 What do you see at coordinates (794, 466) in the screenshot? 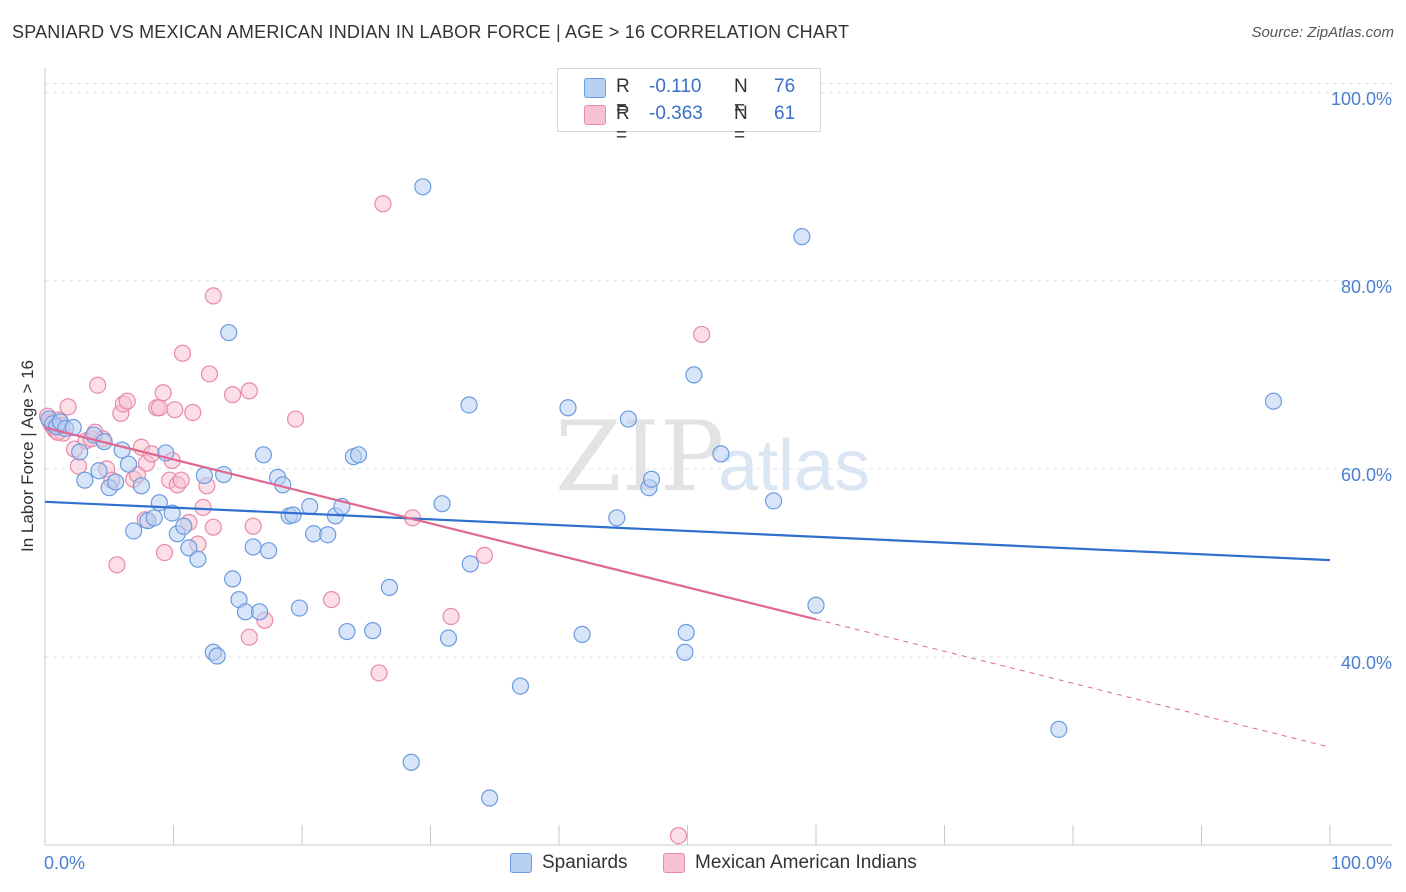
I see `watermark-atlas: atlas` at bounding box center [794, 466].